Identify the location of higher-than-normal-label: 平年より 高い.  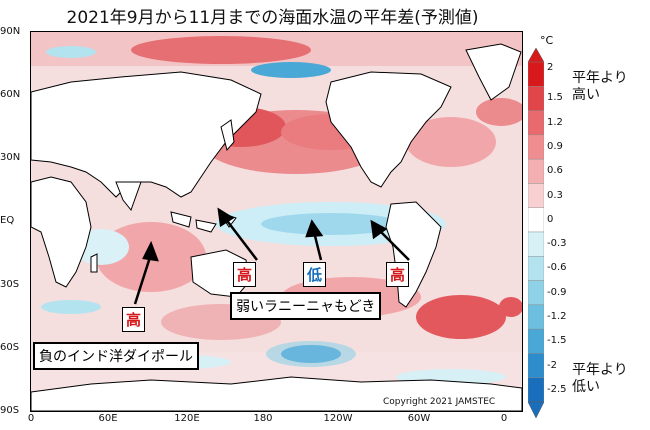
(600, 86).